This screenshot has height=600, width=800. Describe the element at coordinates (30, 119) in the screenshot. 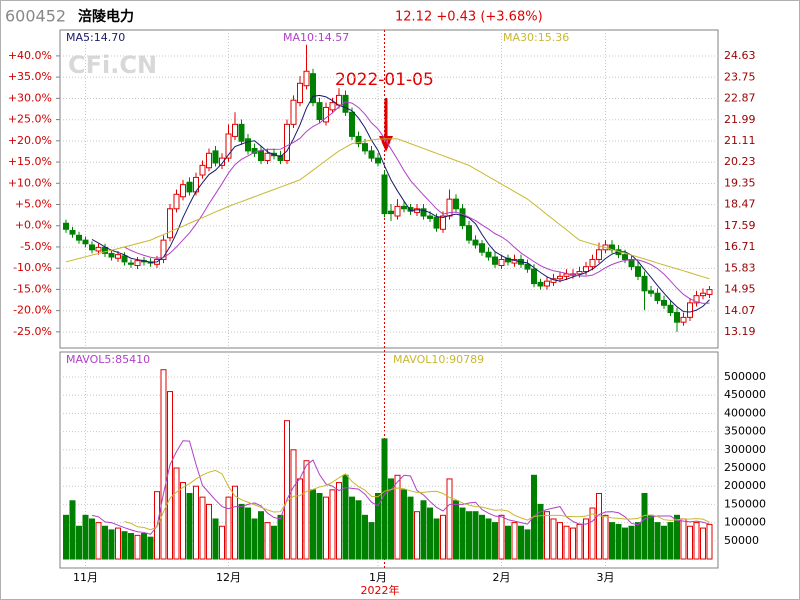

I see `y2-tick-label: +25.0%` at that location.